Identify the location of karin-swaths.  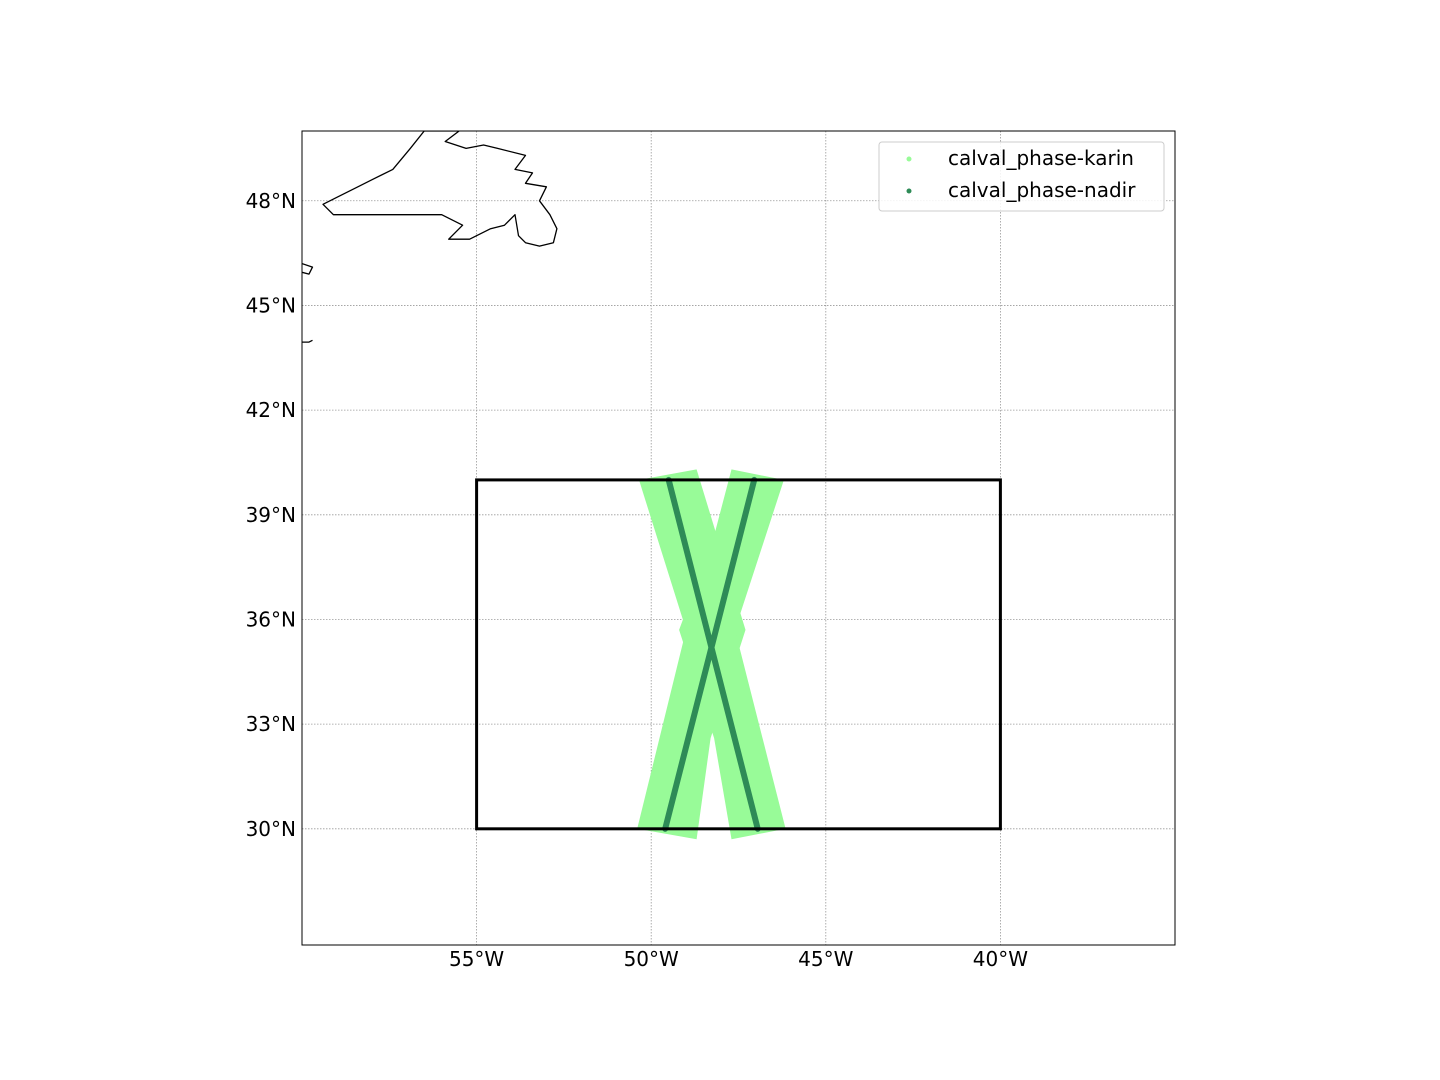
(711, 654).